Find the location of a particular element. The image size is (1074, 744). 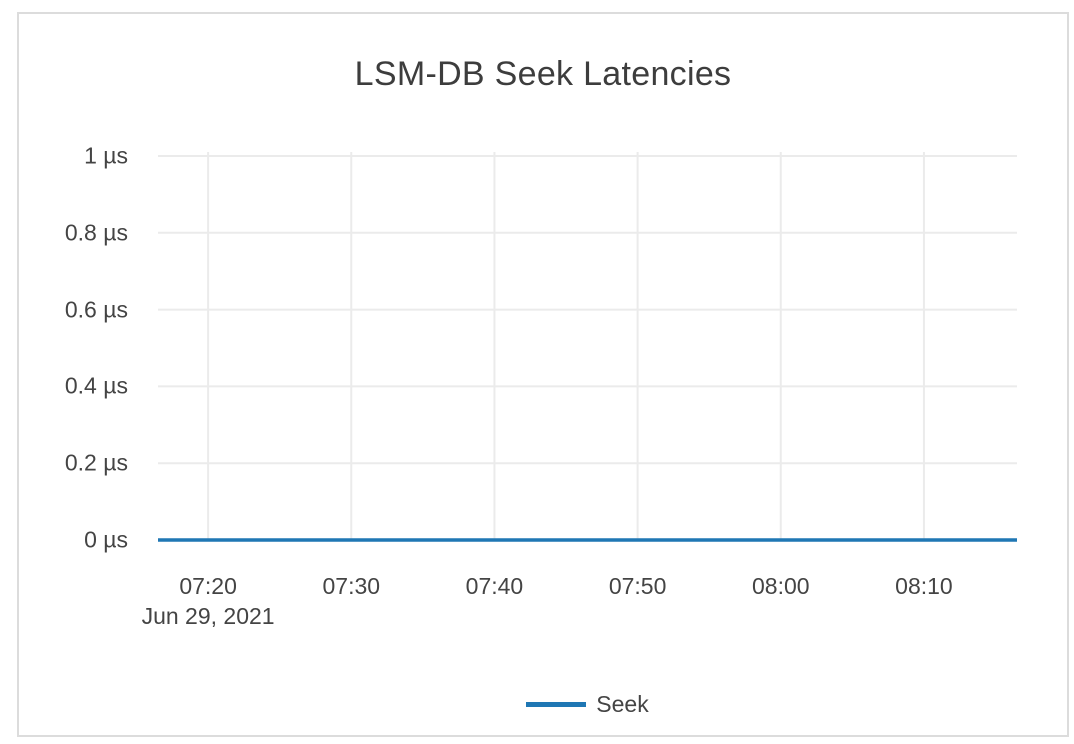

y-tick-label: 0 µs is located at coordinates (106, 539).